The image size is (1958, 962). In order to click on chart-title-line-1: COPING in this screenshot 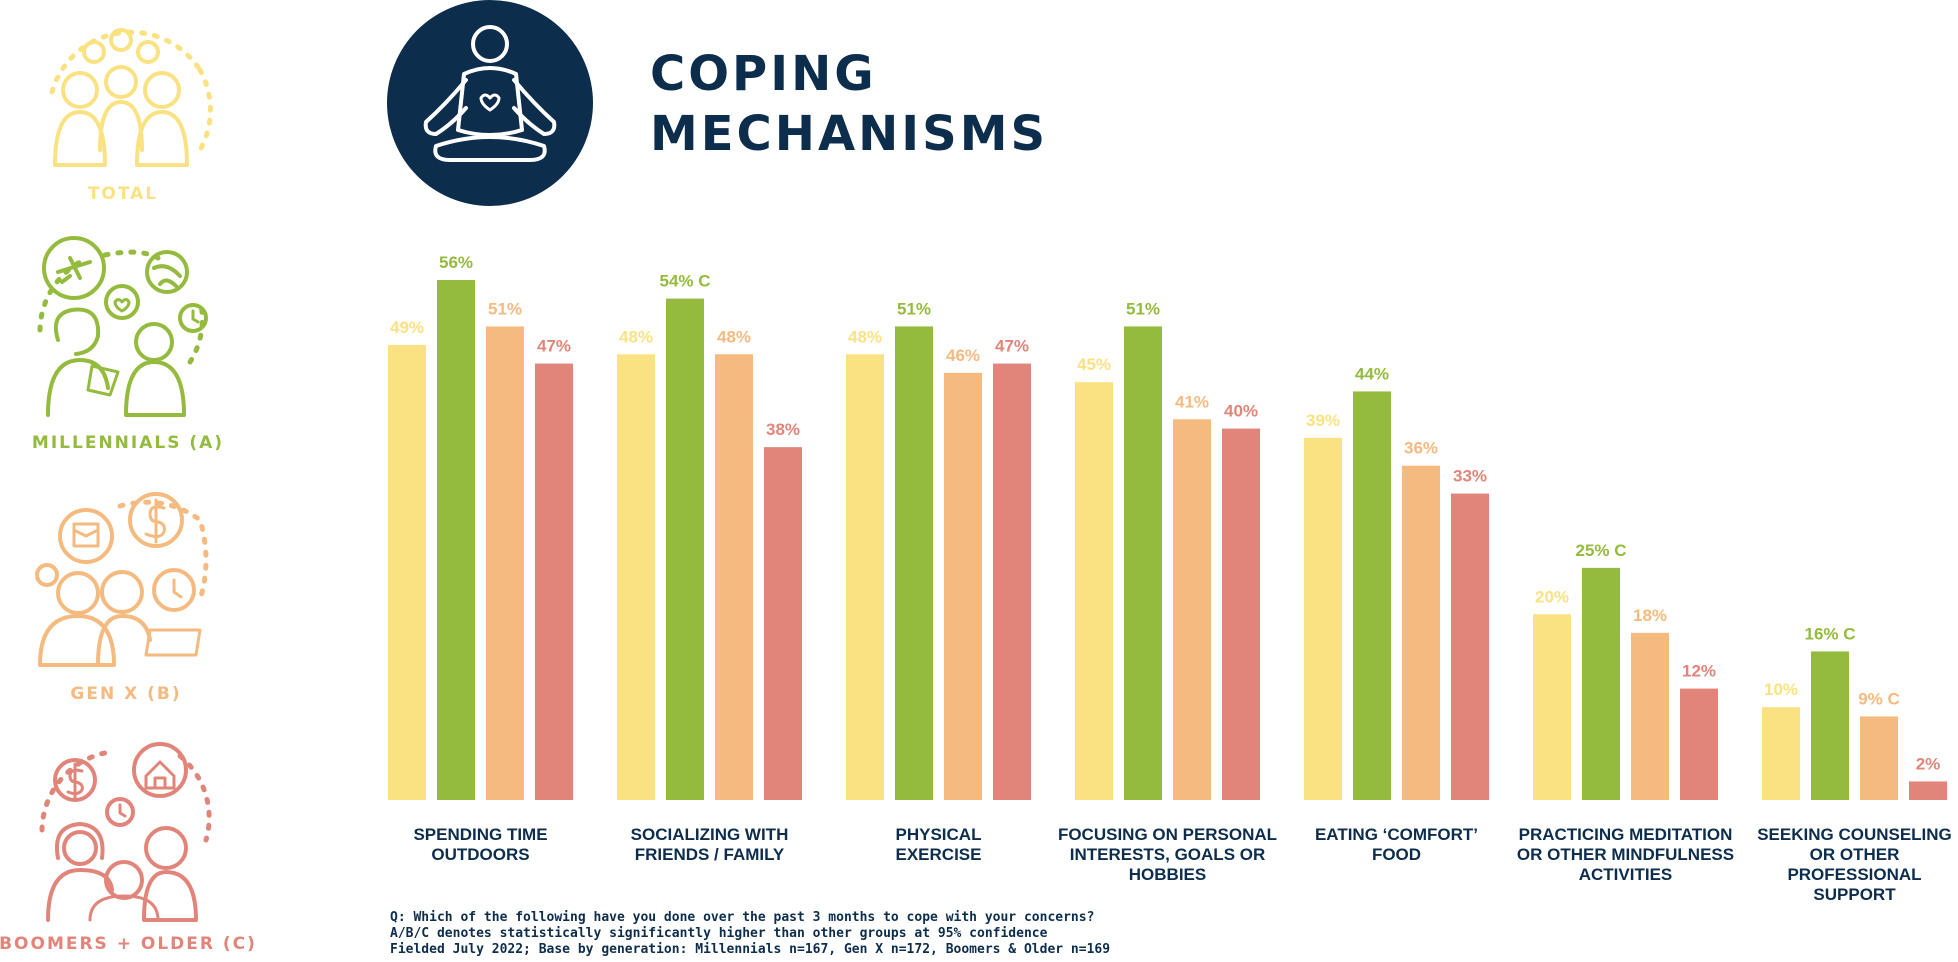, I will do `click(763, 74)`.